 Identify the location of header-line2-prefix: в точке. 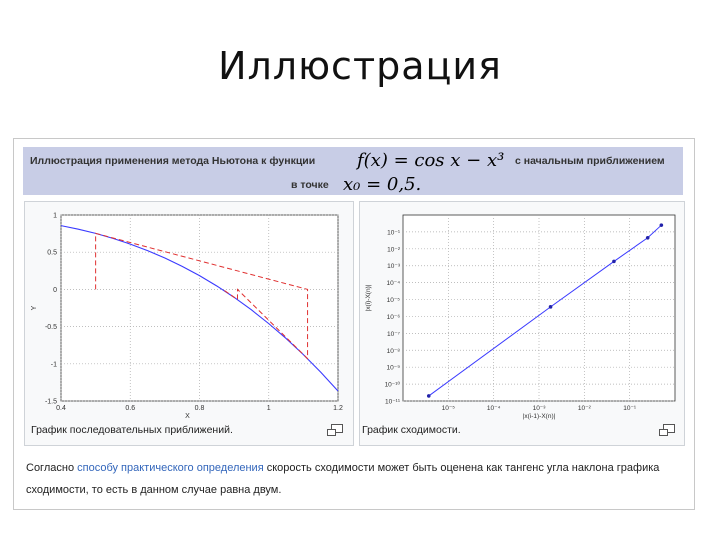
(310, 185).